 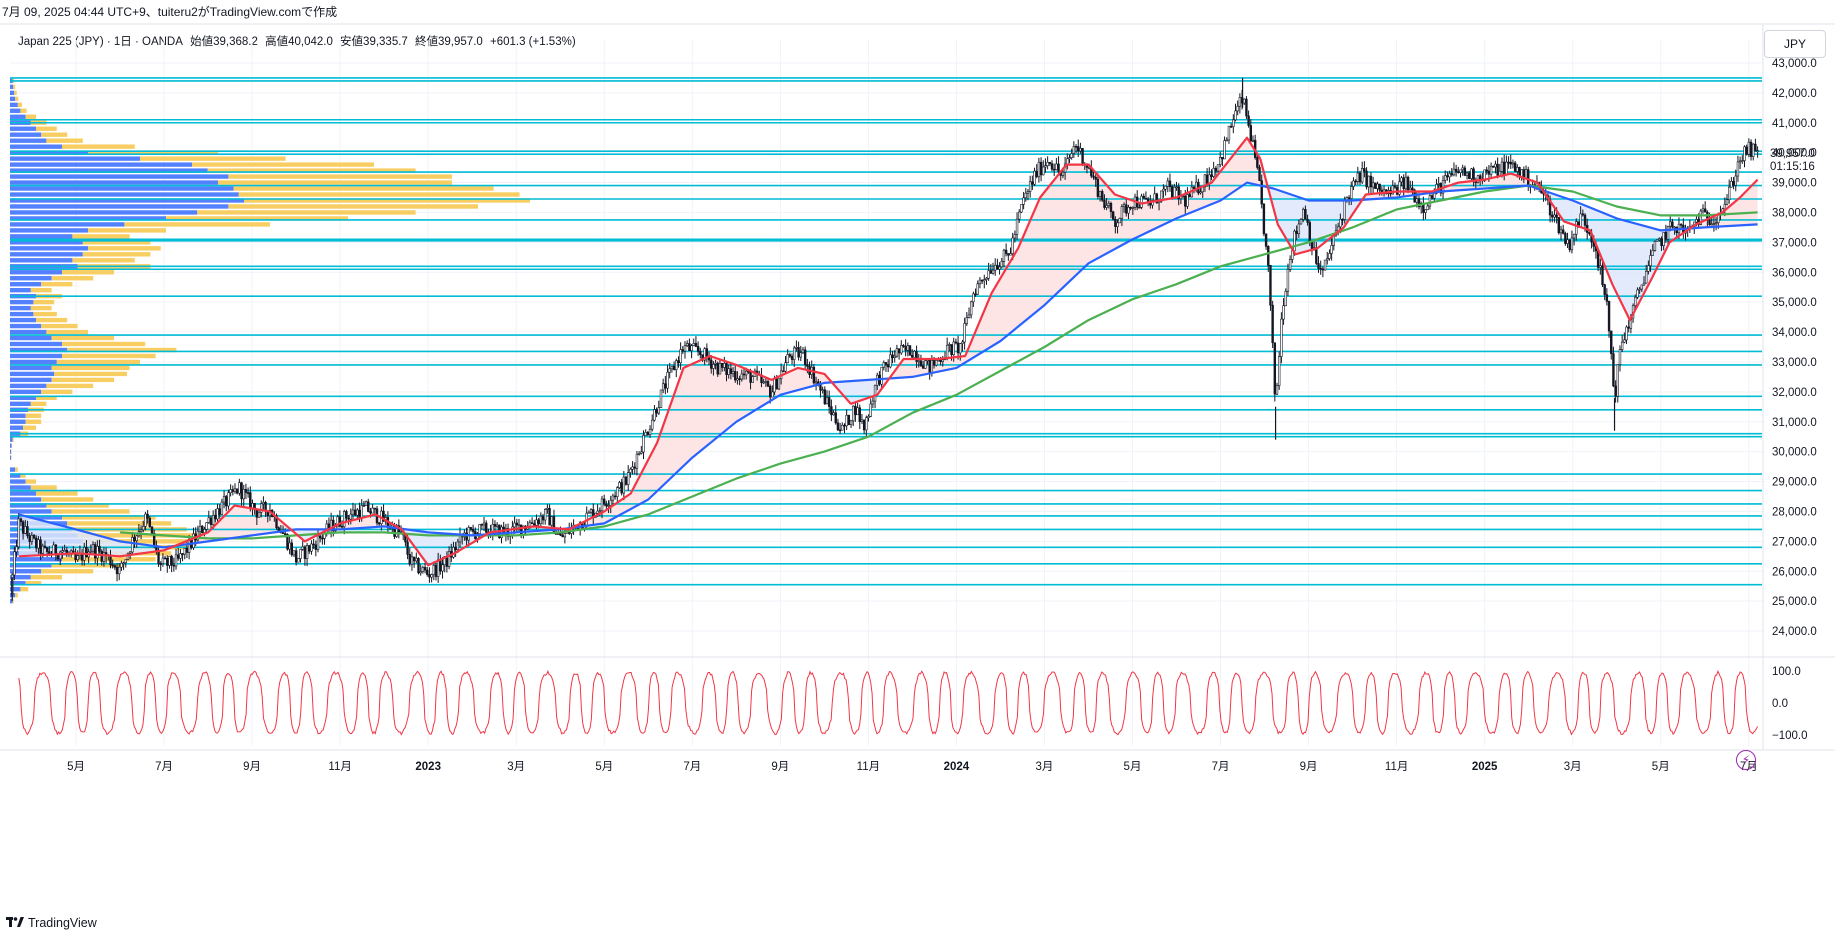 I want to click on time-axis-label: 9月, so click(x=1309, y=767).